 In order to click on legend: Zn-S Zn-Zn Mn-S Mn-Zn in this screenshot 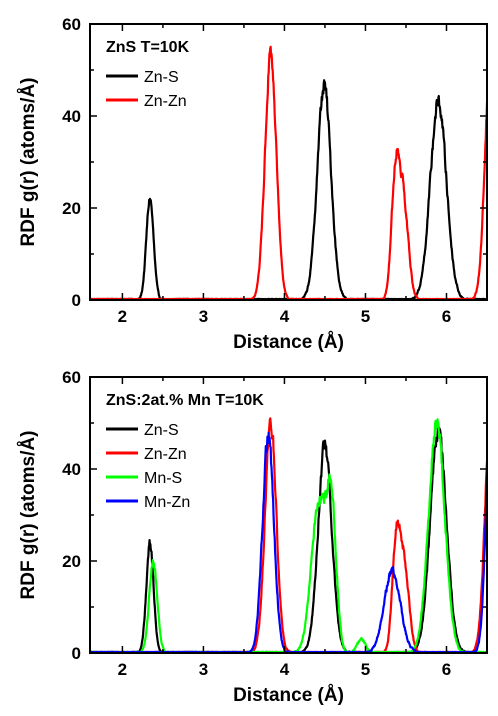, I will do `click(148, 466)`.